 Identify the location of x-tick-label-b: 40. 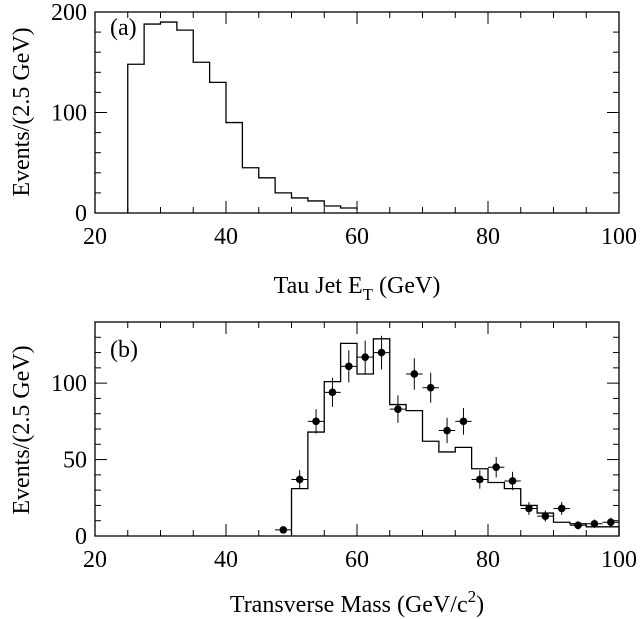
(226, 560).